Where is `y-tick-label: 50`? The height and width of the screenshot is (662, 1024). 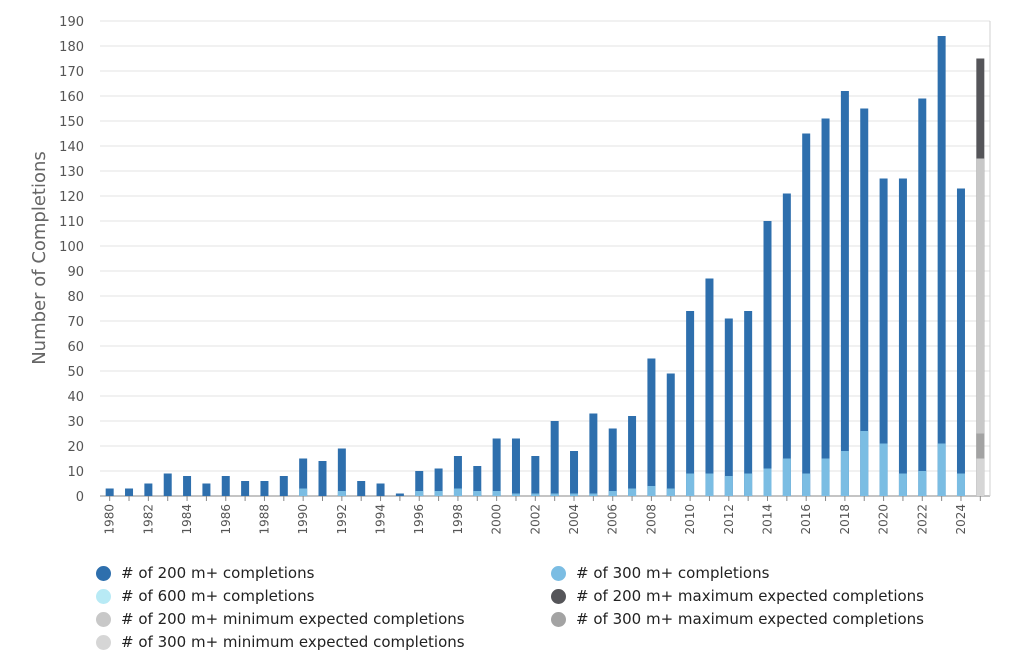
y-tick-label: 50 is located at coordinates (75, 372).